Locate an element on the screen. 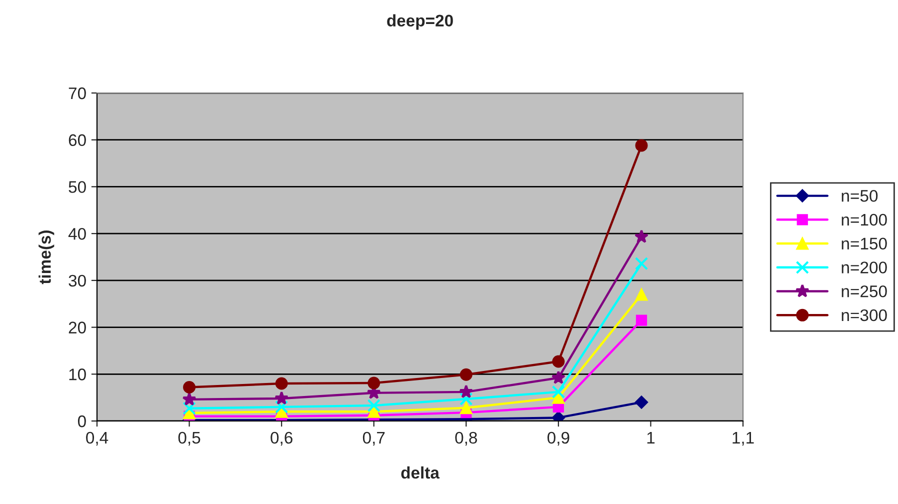 The image size is (898, 504). legend-label: n=100 is located at coordinates (864, 220).